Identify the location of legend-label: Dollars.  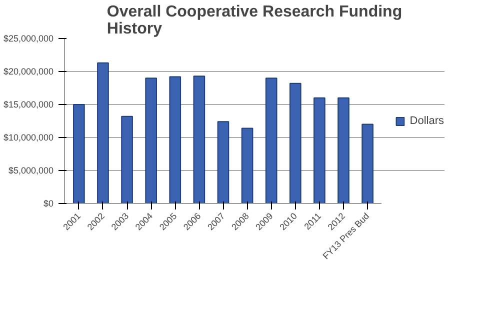
(427, 120).